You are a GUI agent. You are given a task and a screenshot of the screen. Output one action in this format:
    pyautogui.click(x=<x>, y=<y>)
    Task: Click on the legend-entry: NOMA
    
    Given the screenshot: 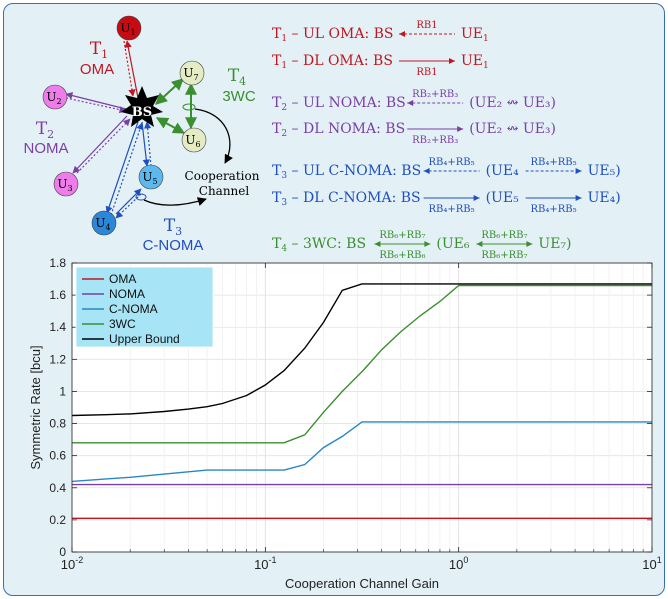 What is the action you would take?
    pyautogui.click(x=127, y=294)
    